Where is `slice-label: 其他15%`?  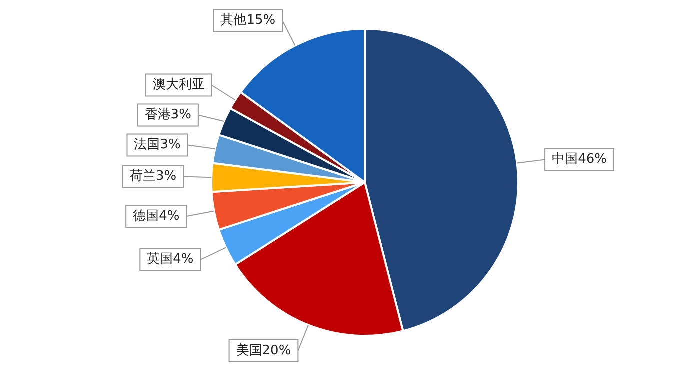 slice-label: 其他15% is located at coordinates (248, 20).